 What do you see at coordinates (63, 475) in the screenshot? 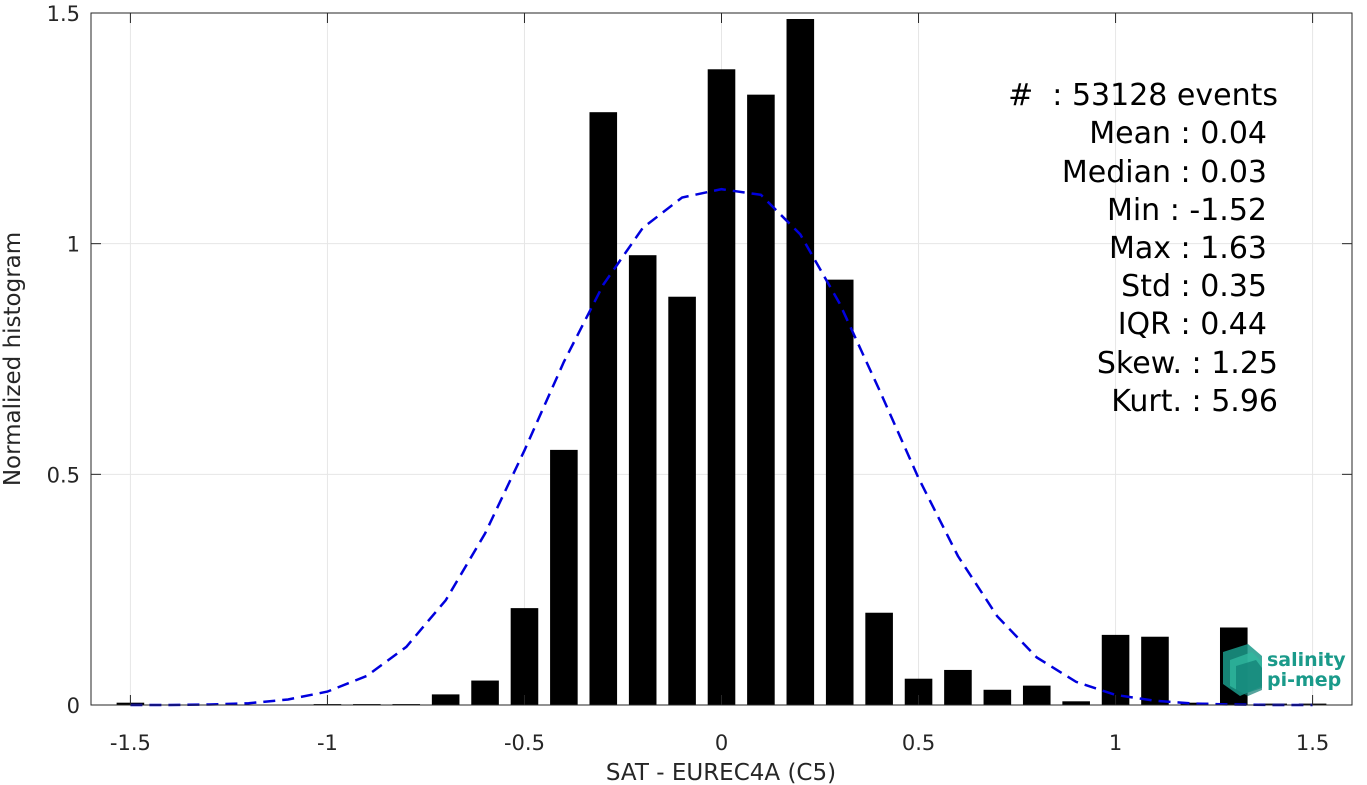
I see `y-tick-label: 0.5` at bounding box center [63, 475].